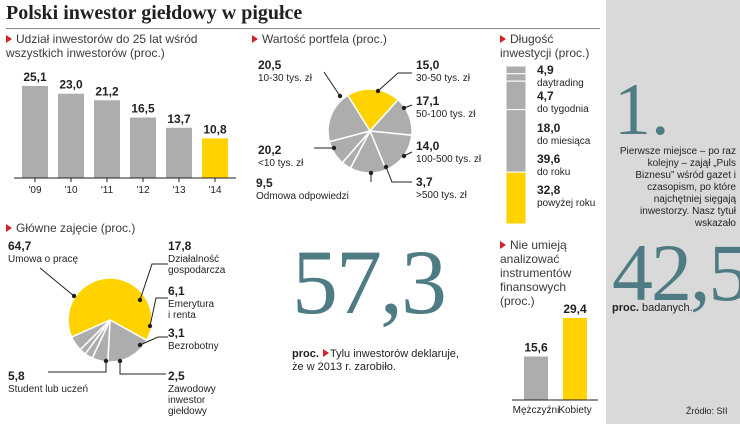  What do you see at coordinates (143, 109) in the screenshot?
I see `share-bar-value: 16,5` at bounding box center [143, 109].